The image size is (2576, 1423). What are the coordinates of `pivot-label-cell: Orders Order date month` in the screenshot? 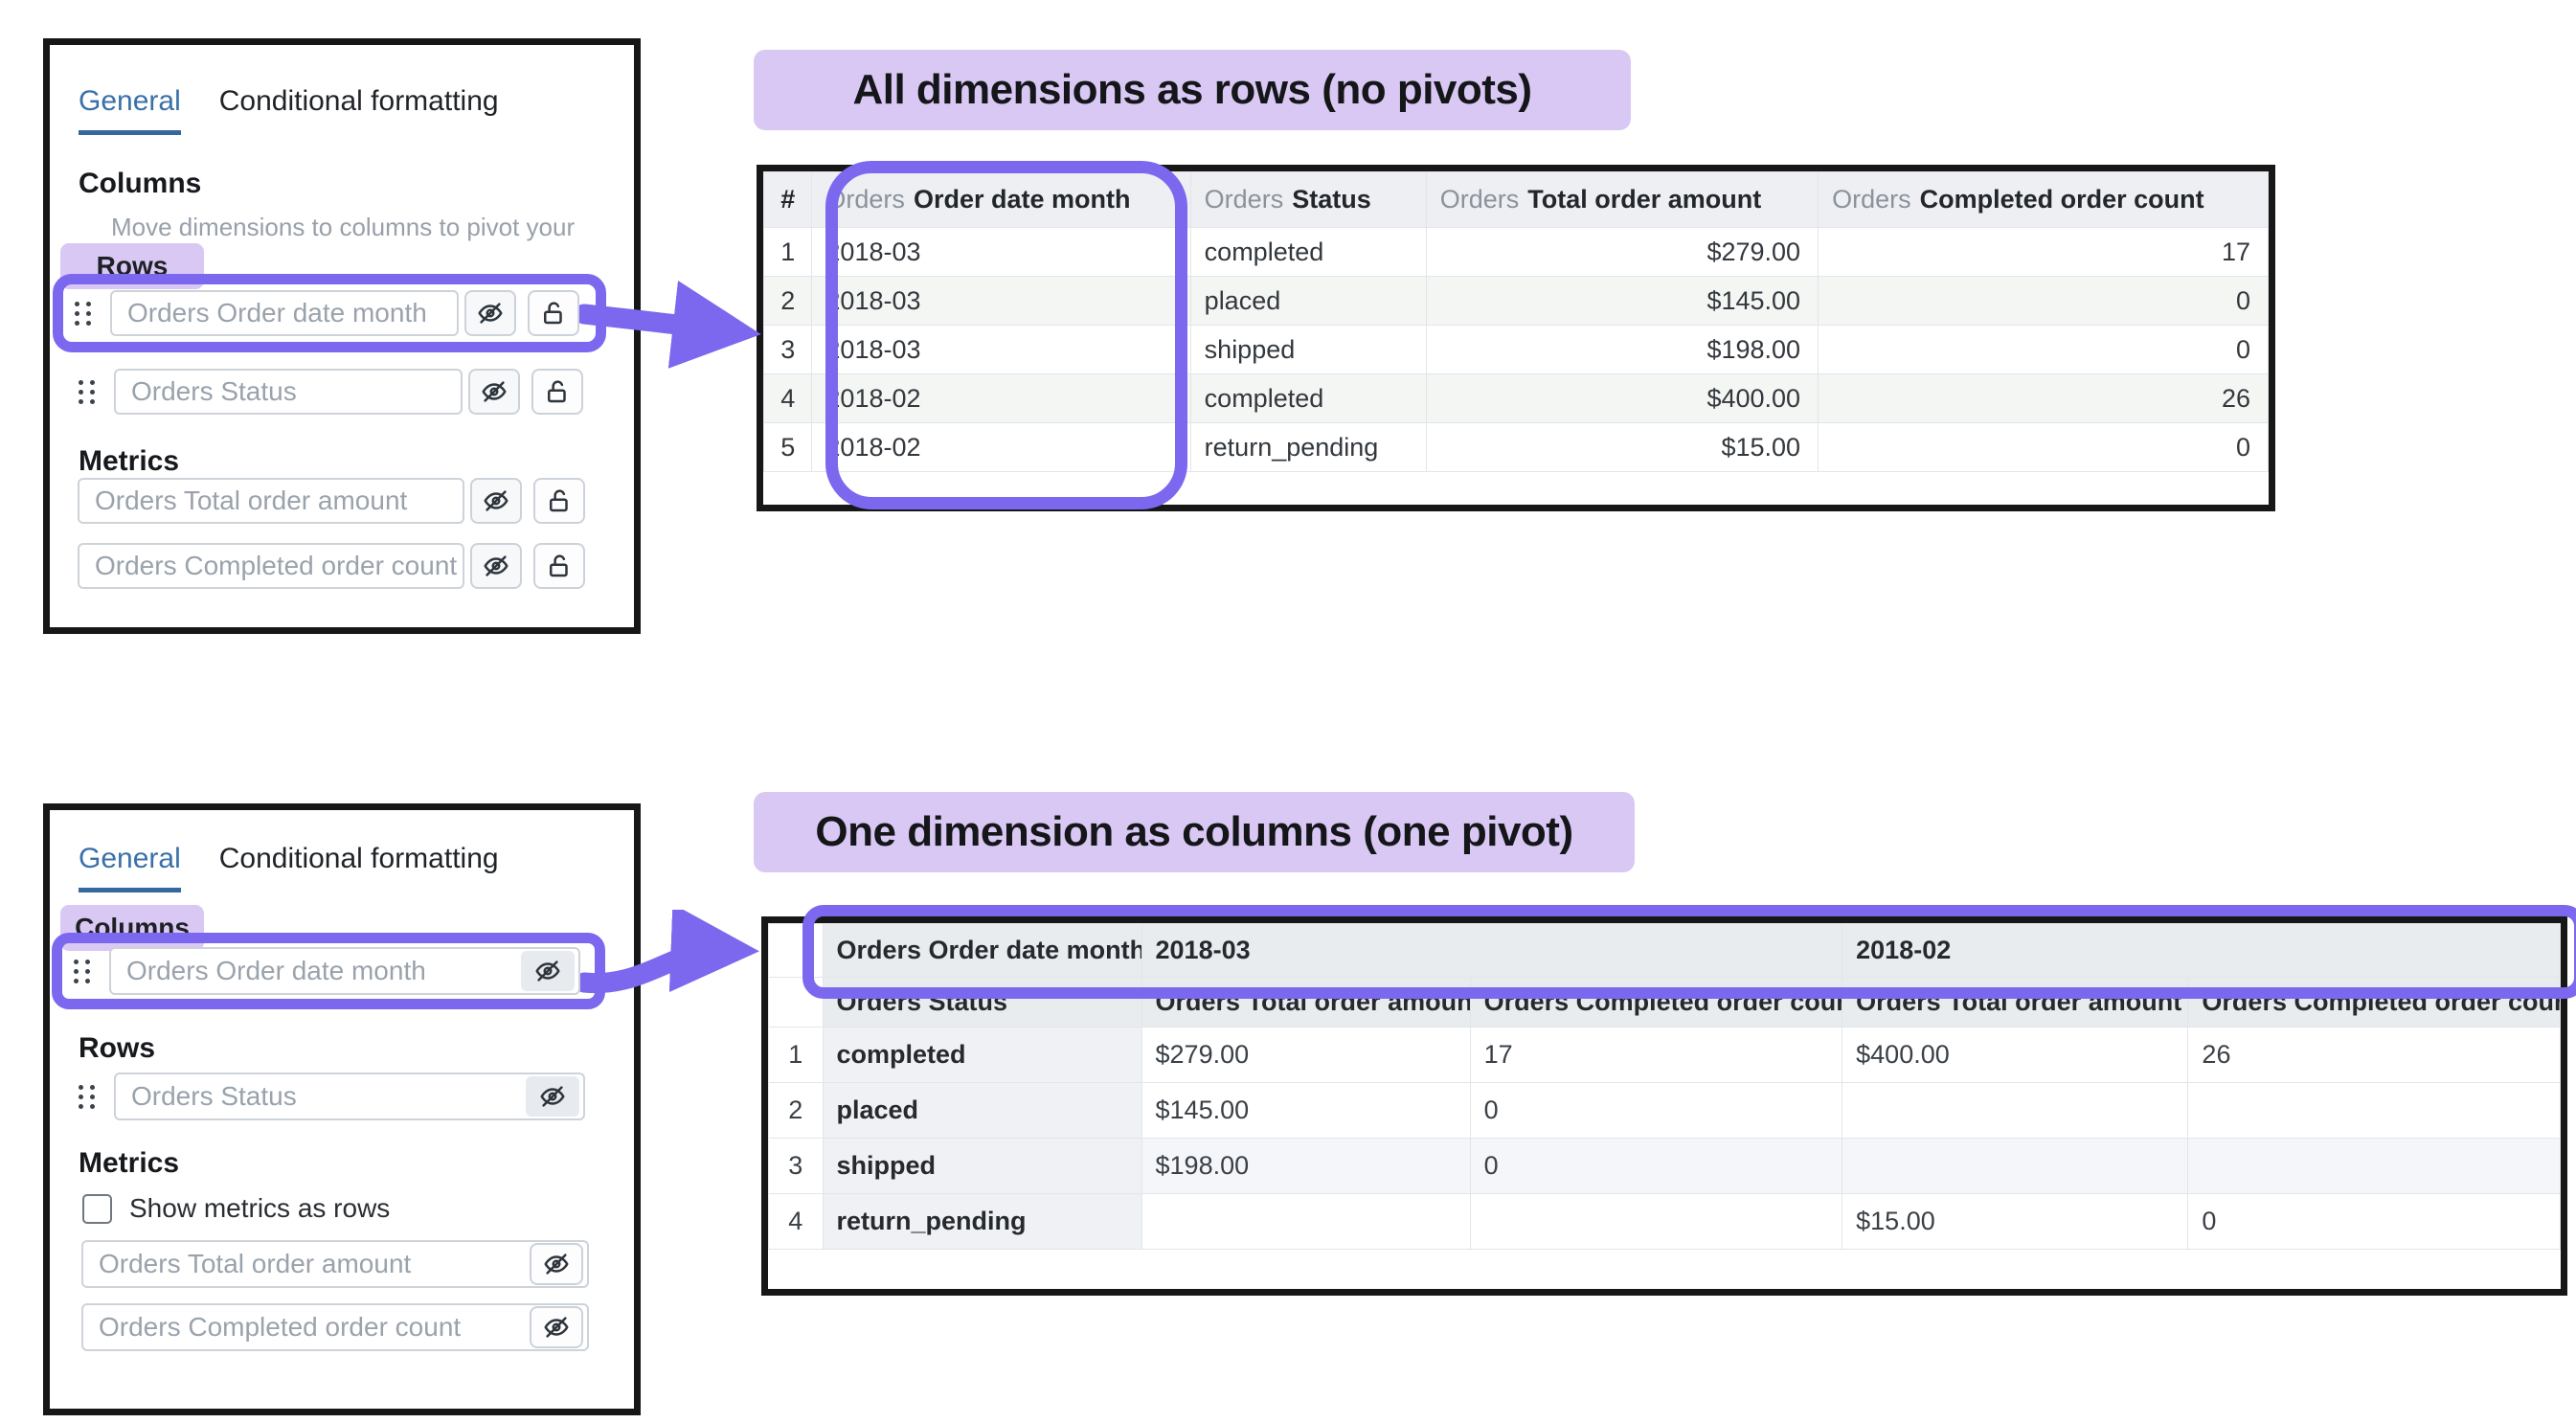 It's located at (982, 950).